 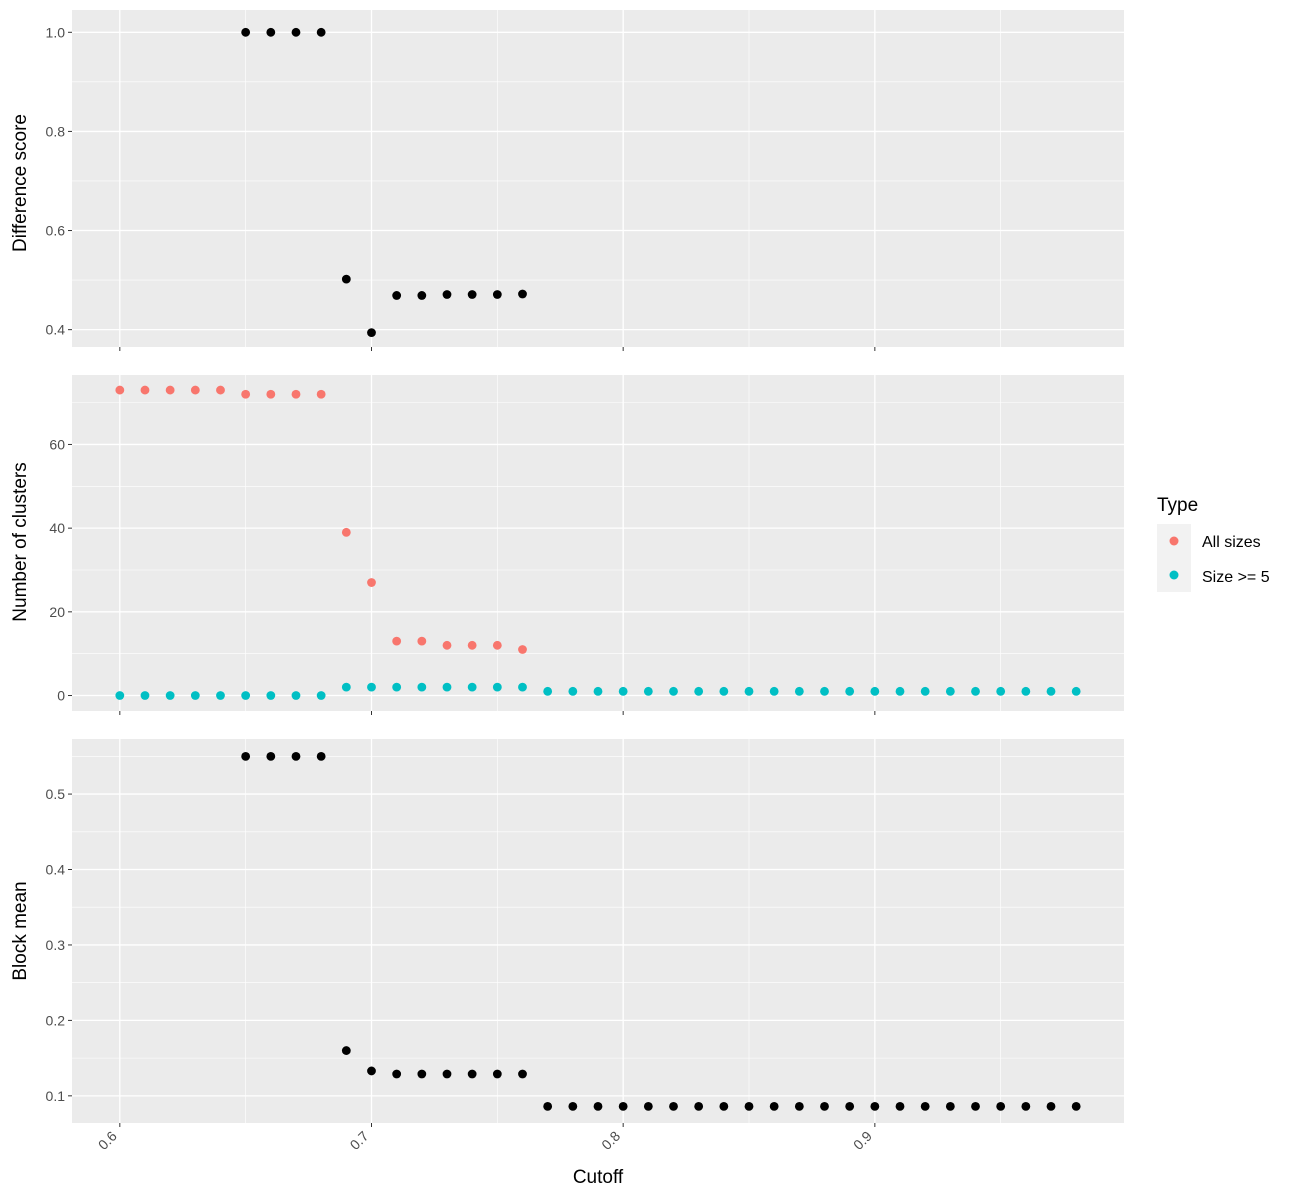 I want to click on y-axis-title: Number of clusters, so click(x=20, y=541).